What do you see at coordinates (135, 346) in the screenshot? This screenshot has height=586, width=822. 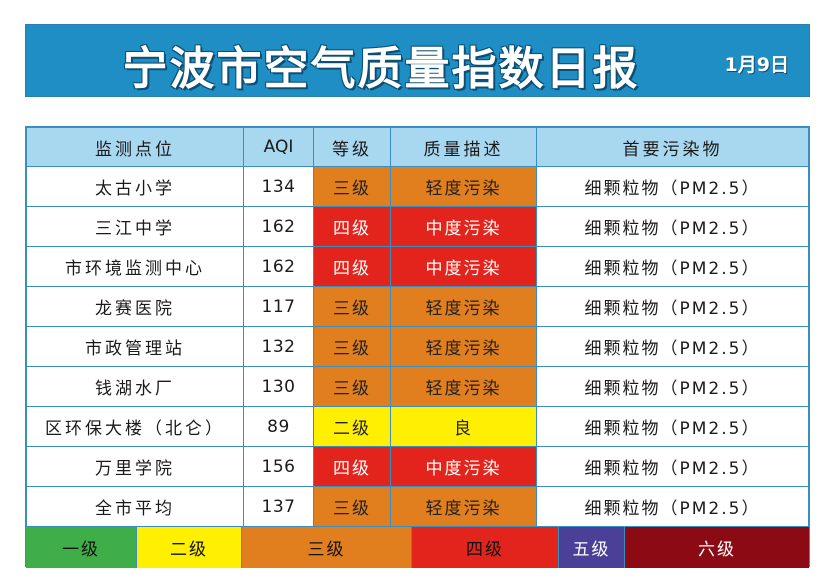 I see `site-name: 市政管理站` at bounding box center [135, 346].